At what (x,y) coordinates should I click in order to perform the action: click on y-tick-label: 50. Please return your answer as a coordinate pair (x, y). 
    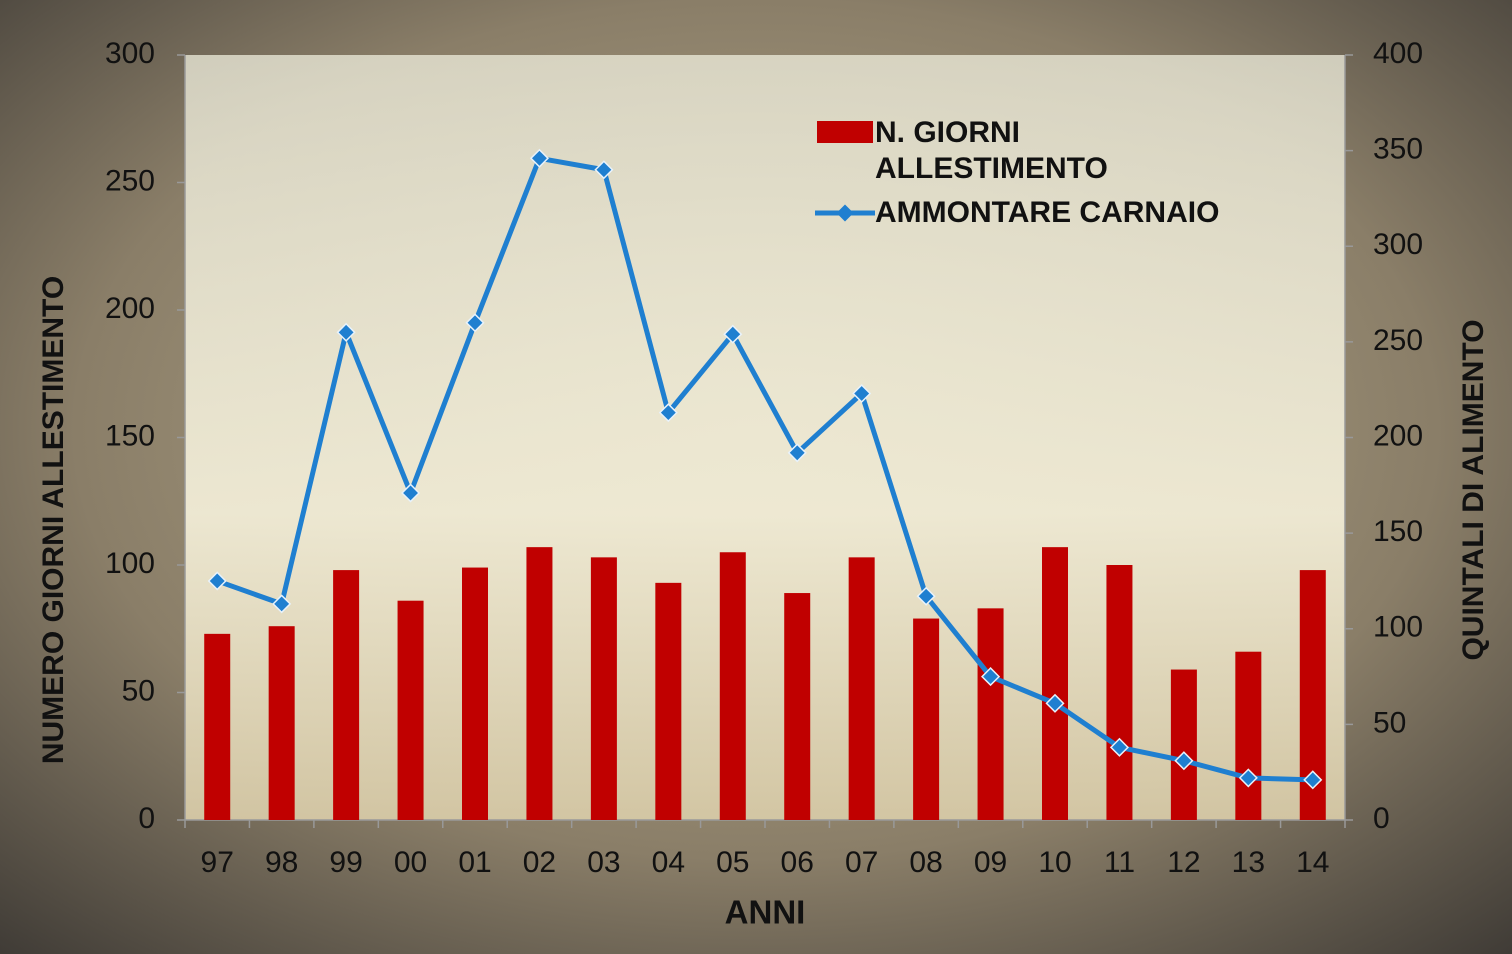
    Looking at the image, I should click on (138, 690).